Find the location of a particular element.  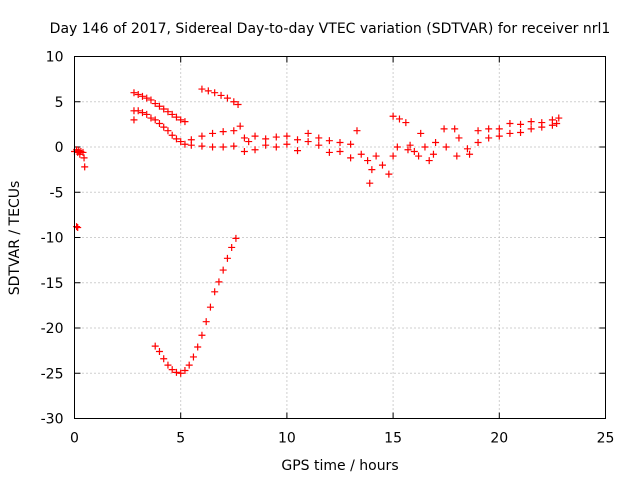

y-tick-label: -25 is located at coordinates (52, 374).